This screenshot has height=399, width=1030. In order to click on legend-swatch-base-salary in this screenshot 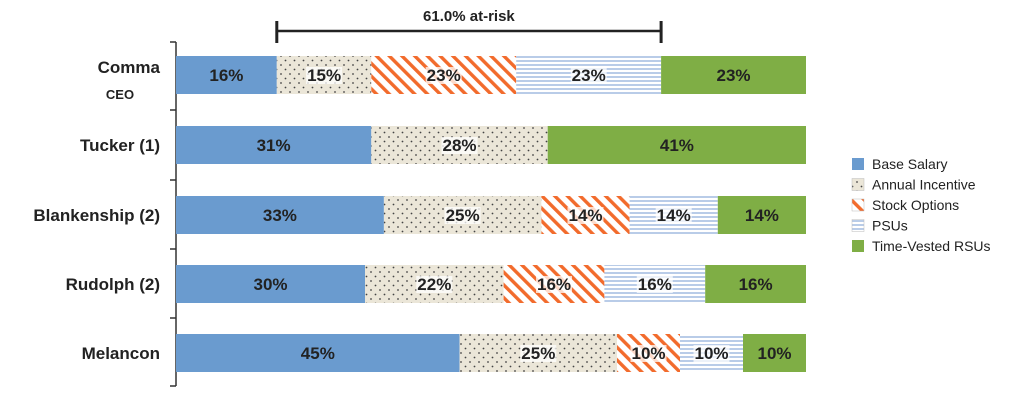, I will do `click(858, 164)`.